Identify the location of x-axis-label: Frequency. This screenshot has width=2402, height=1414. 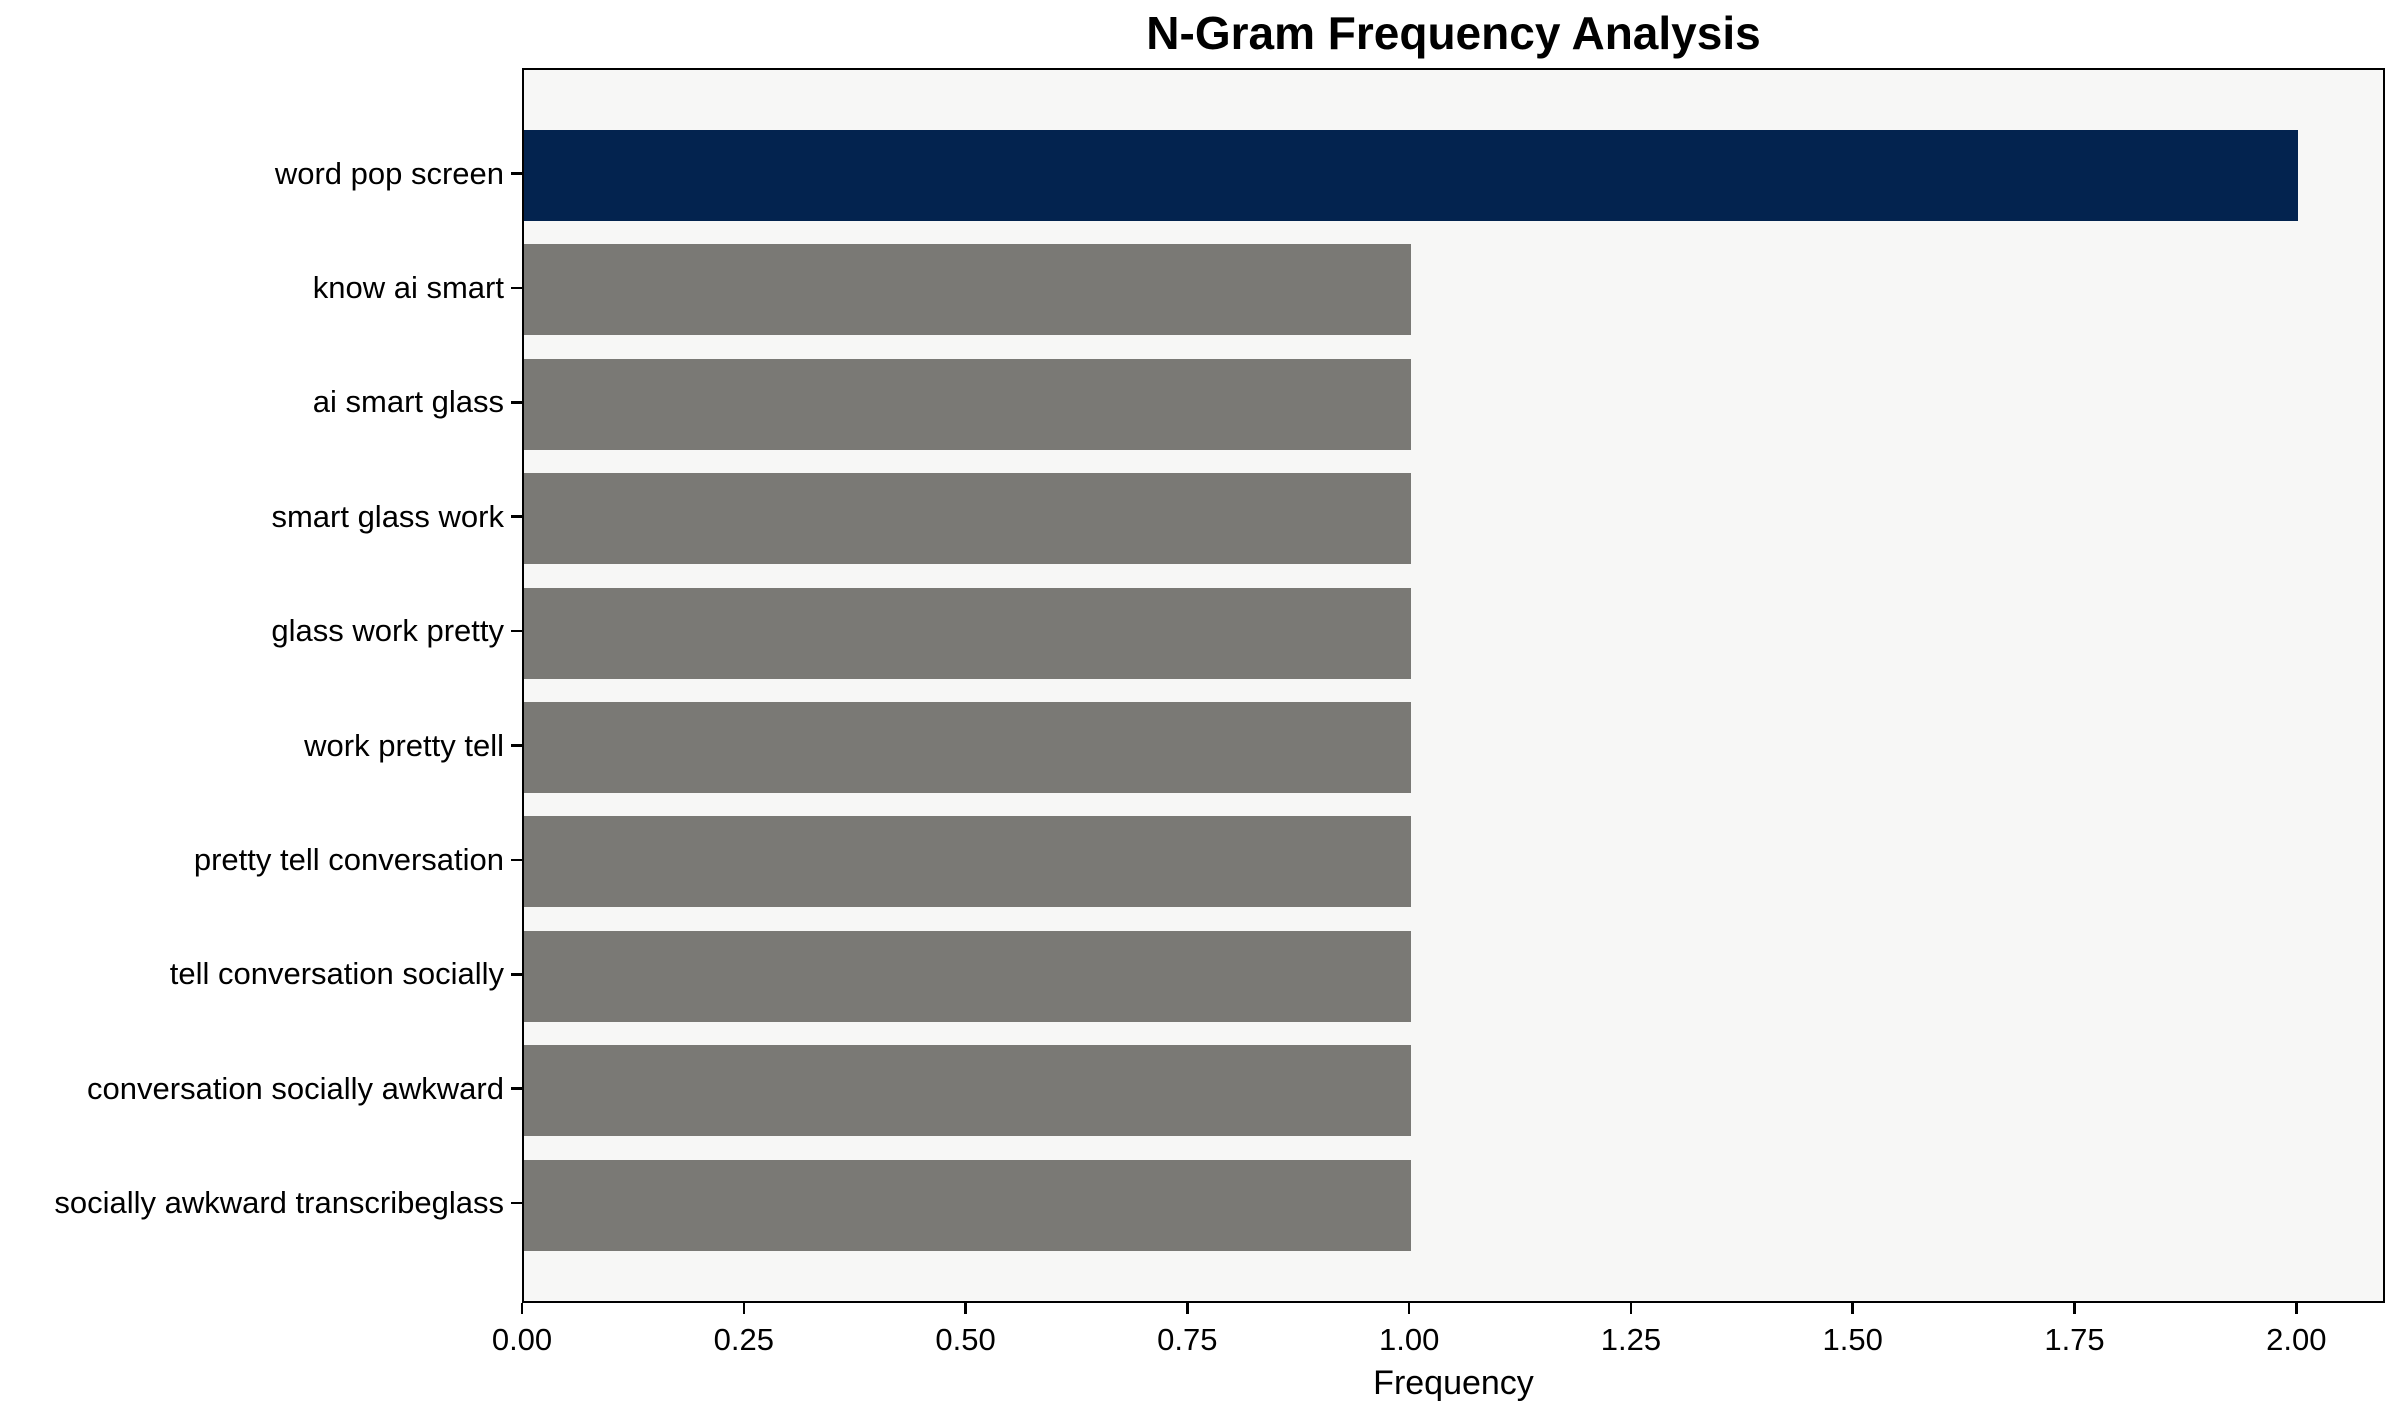
(1453, 1383).